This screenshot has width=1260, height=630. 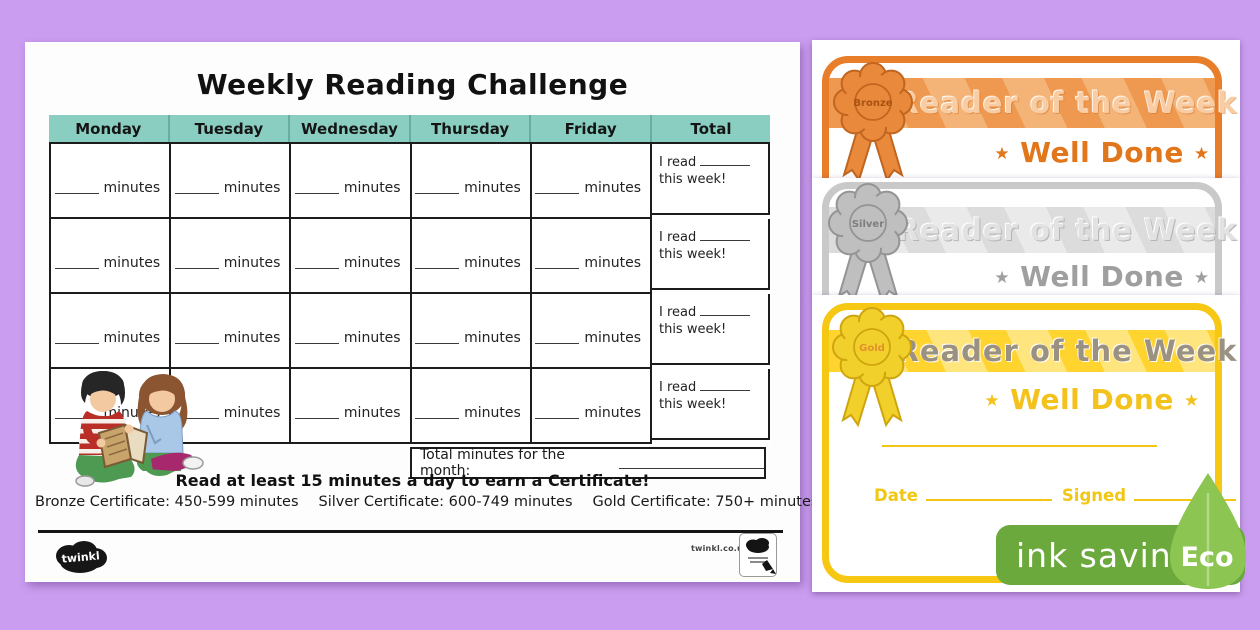 What do you see at coordinates (868, 224) in the screenshot?
I see `medal-label: Silver` at bounding box center [868, 224].